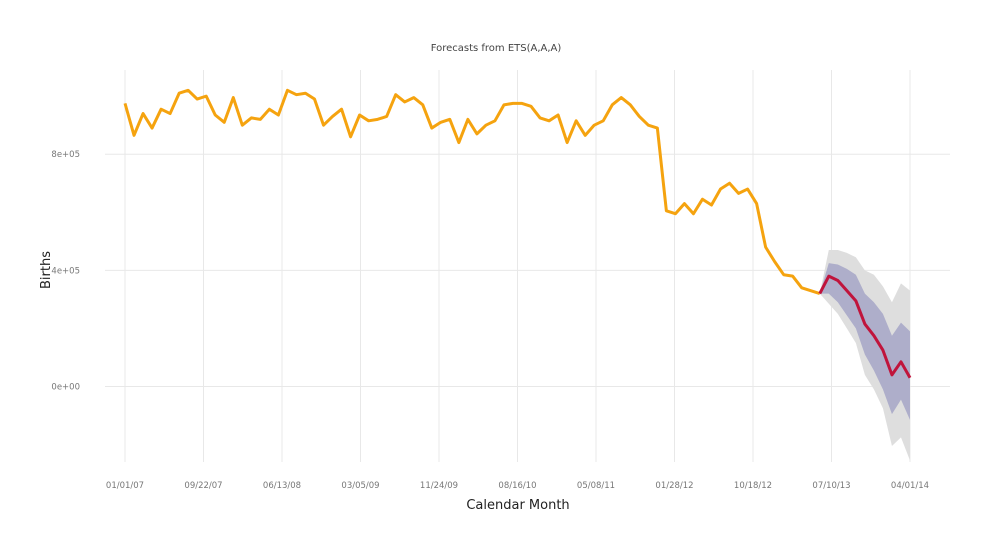  I want to click on x-axis-title: Calendar Month, so click(517, 505).